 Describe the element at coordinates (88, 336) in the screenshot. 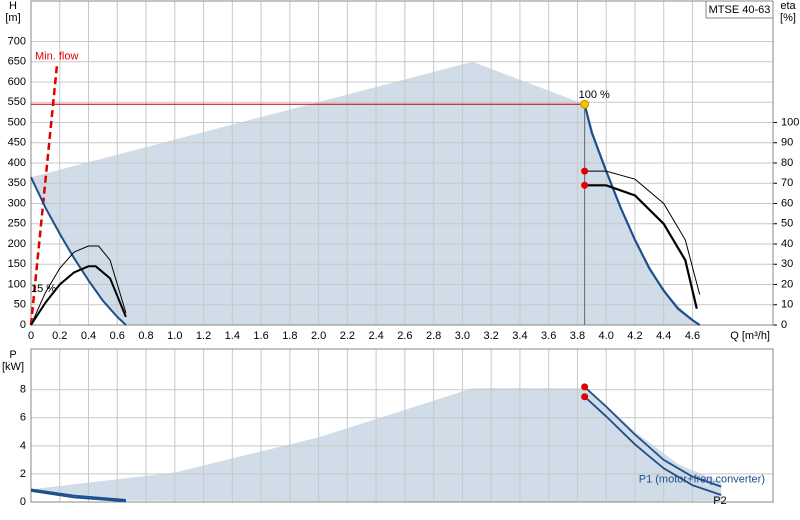

I see `x-tick-label: 0.4` at that location.